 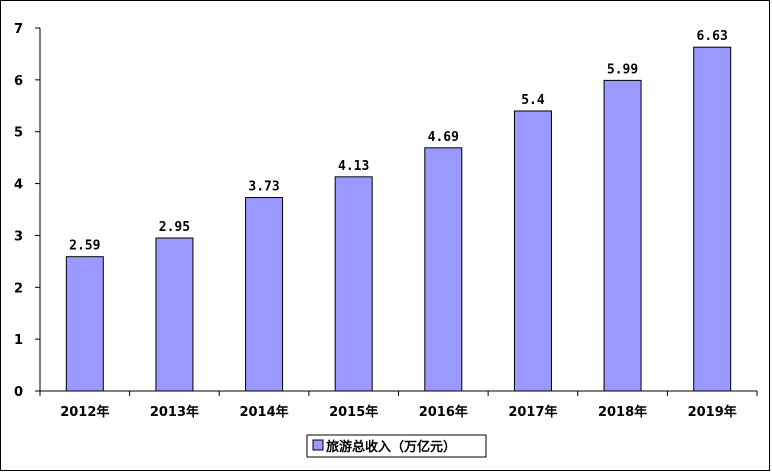 I want to click on data-label: 3.73, so click(x=263, y=187).